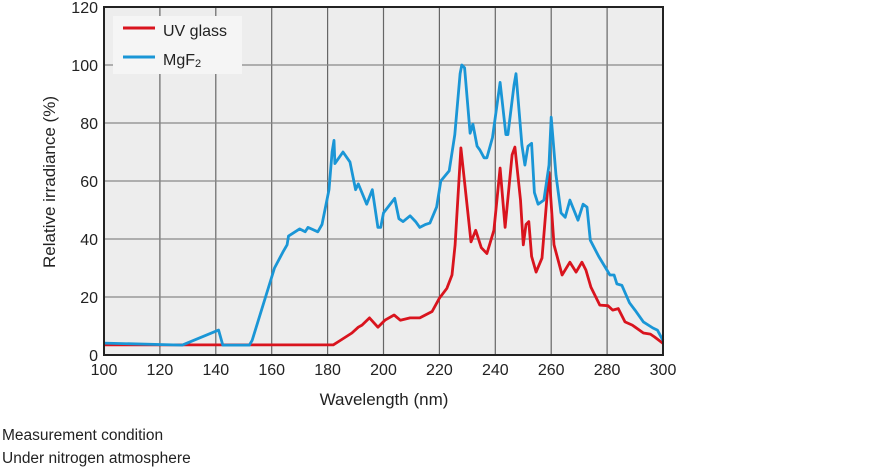 The width and height of the screenshot is (886, 470). What do you see at coordinates (495, 370) in the screenshot?
I see `x-tick-label: 240` at bounding box center [495, 370].